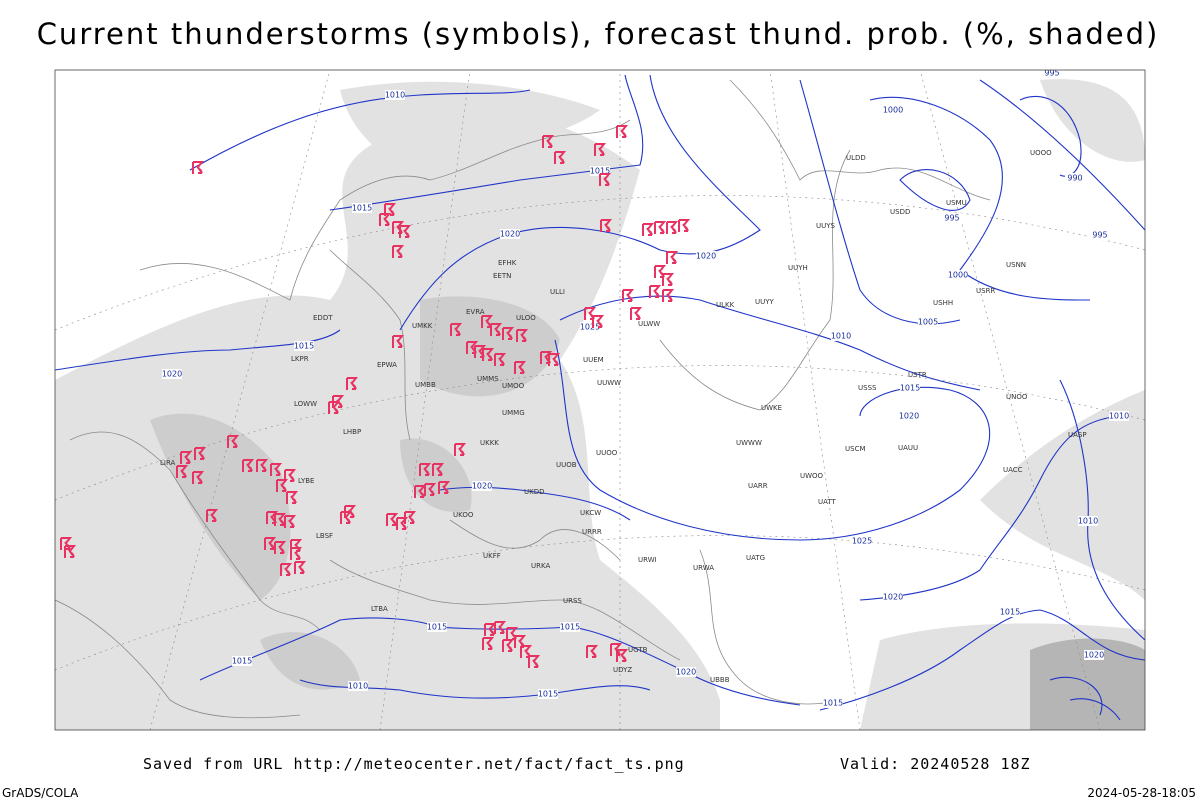 Image resolution: width=1200 pixels, height=800 pixels. I want to click on station-label: LTBA, so click(379, 609).